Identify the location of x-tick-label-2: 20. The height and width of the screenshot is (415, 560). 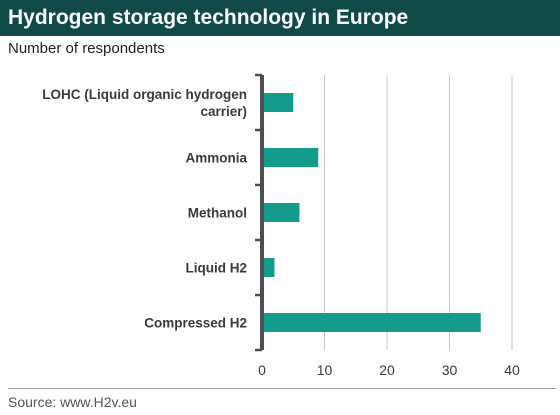
(387, 370).